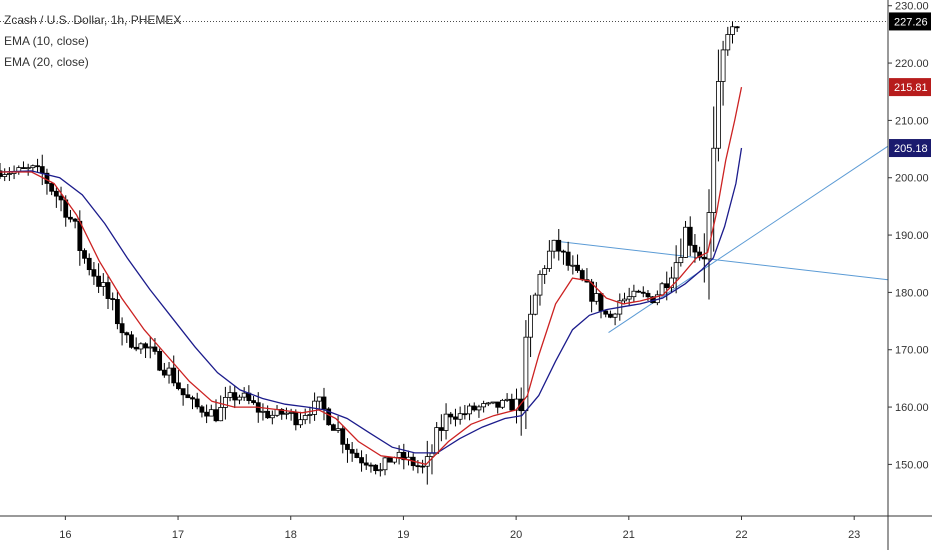  Describe the element at coordinates (910, 148) in the screenshot. I see `ema20-badge-box` at that location.